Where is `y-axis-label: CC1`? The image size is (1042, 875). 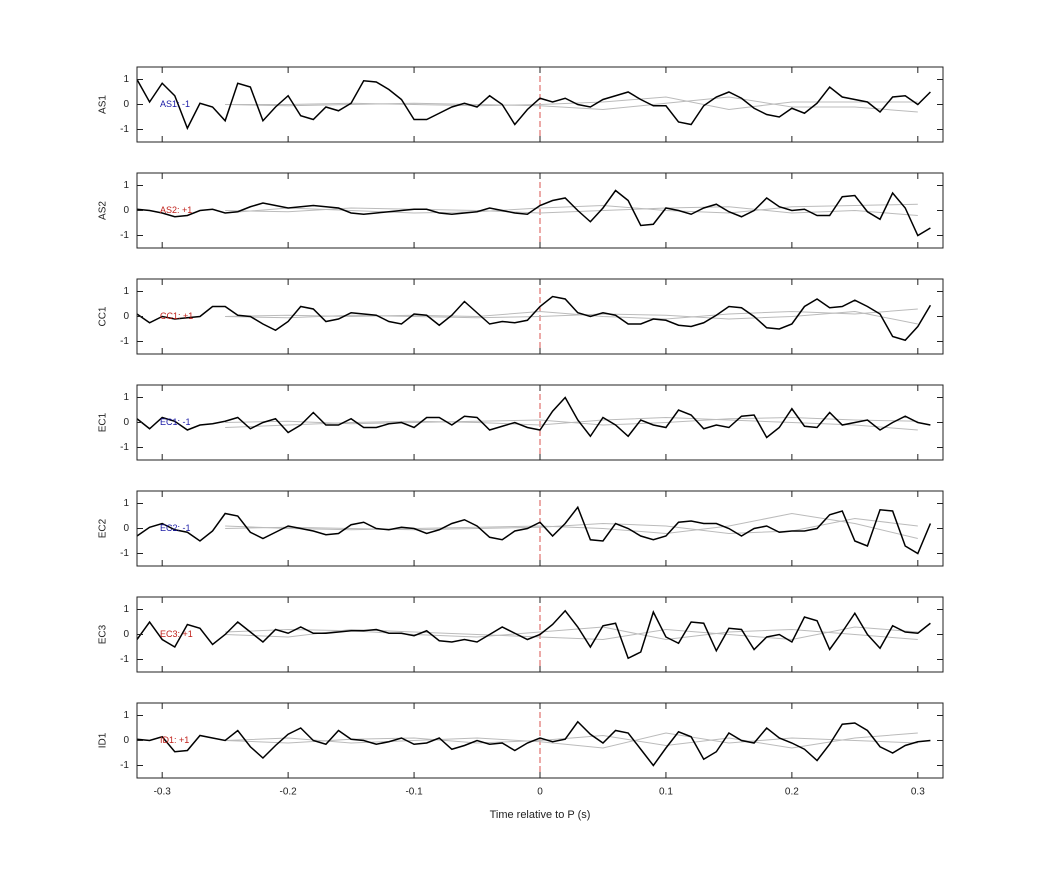 y-axis-label: CC1 is located at coordinates (103, 316).